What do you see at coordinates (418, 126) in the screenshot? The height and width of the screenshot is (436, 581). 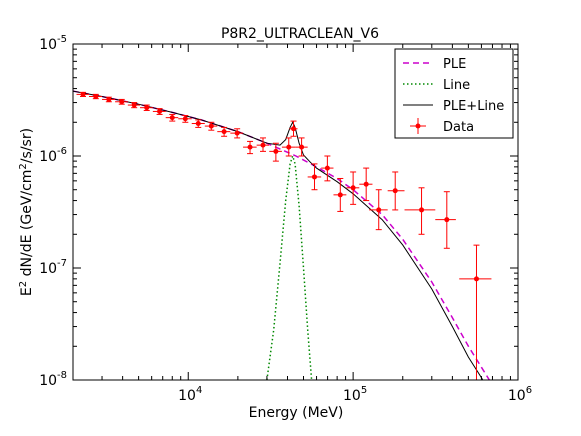 I see `legend-swatch-data` at bounding box center [418, 126].